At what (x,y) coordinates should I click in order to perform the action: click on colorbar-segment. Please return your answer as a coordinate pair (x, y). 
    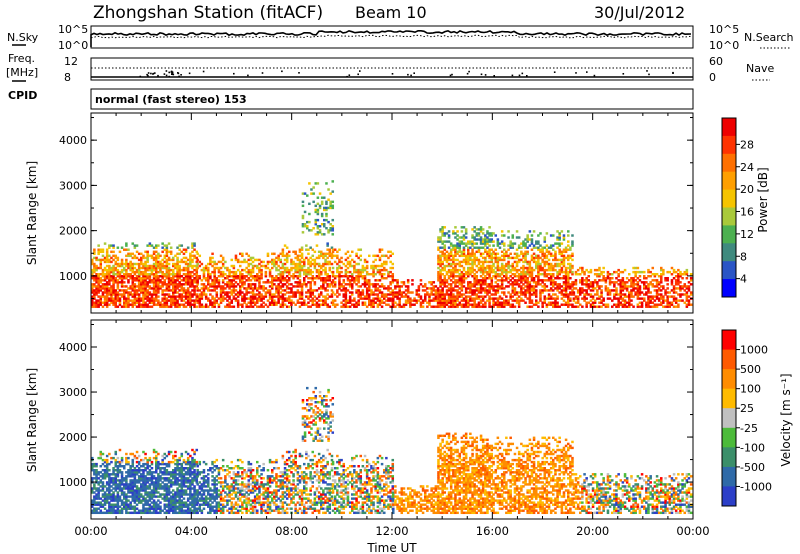
    Looking at the image, I should click on (729, 145).